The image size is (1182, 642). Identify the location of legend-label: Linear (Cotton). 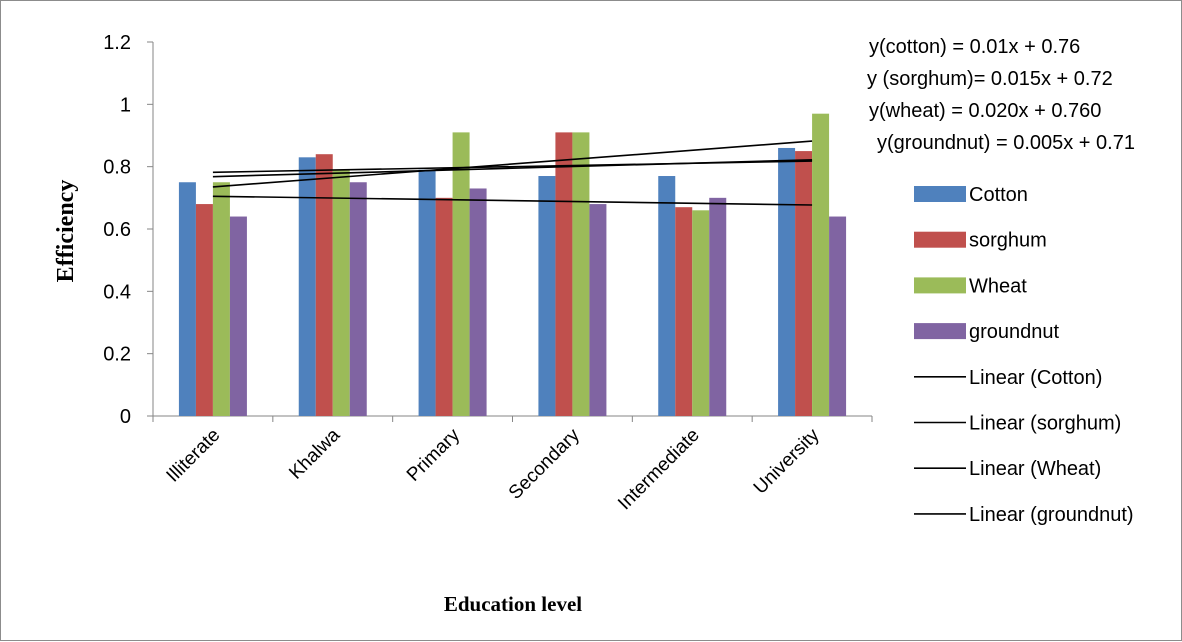
(1035, 378).